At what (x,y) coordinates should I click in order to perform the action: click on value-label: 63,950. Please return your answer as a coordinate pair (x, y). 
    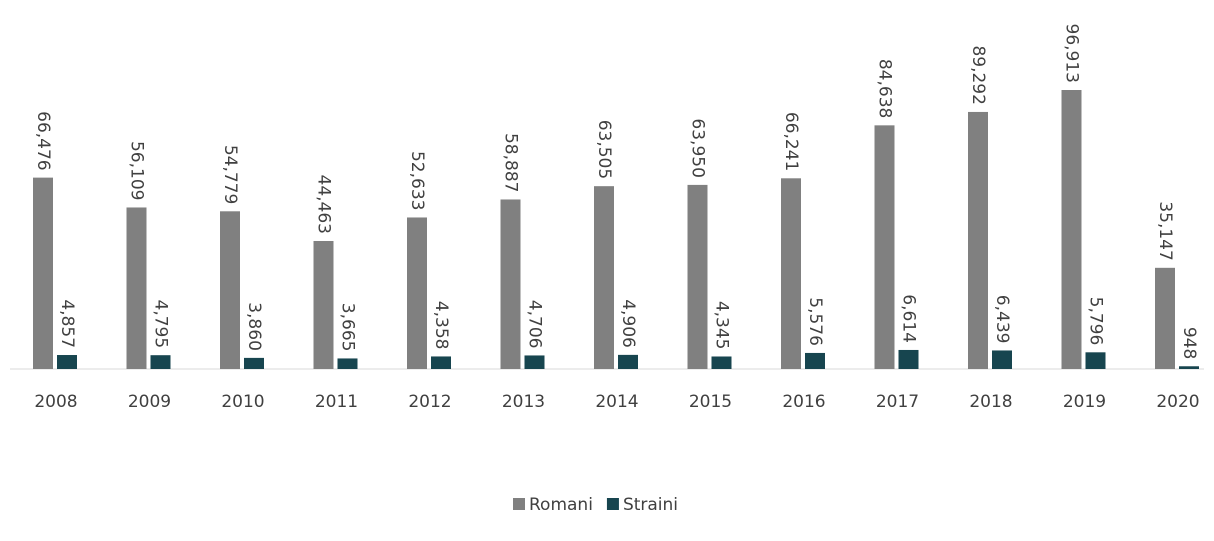
    Looking at the image, I should click on (698, 147).